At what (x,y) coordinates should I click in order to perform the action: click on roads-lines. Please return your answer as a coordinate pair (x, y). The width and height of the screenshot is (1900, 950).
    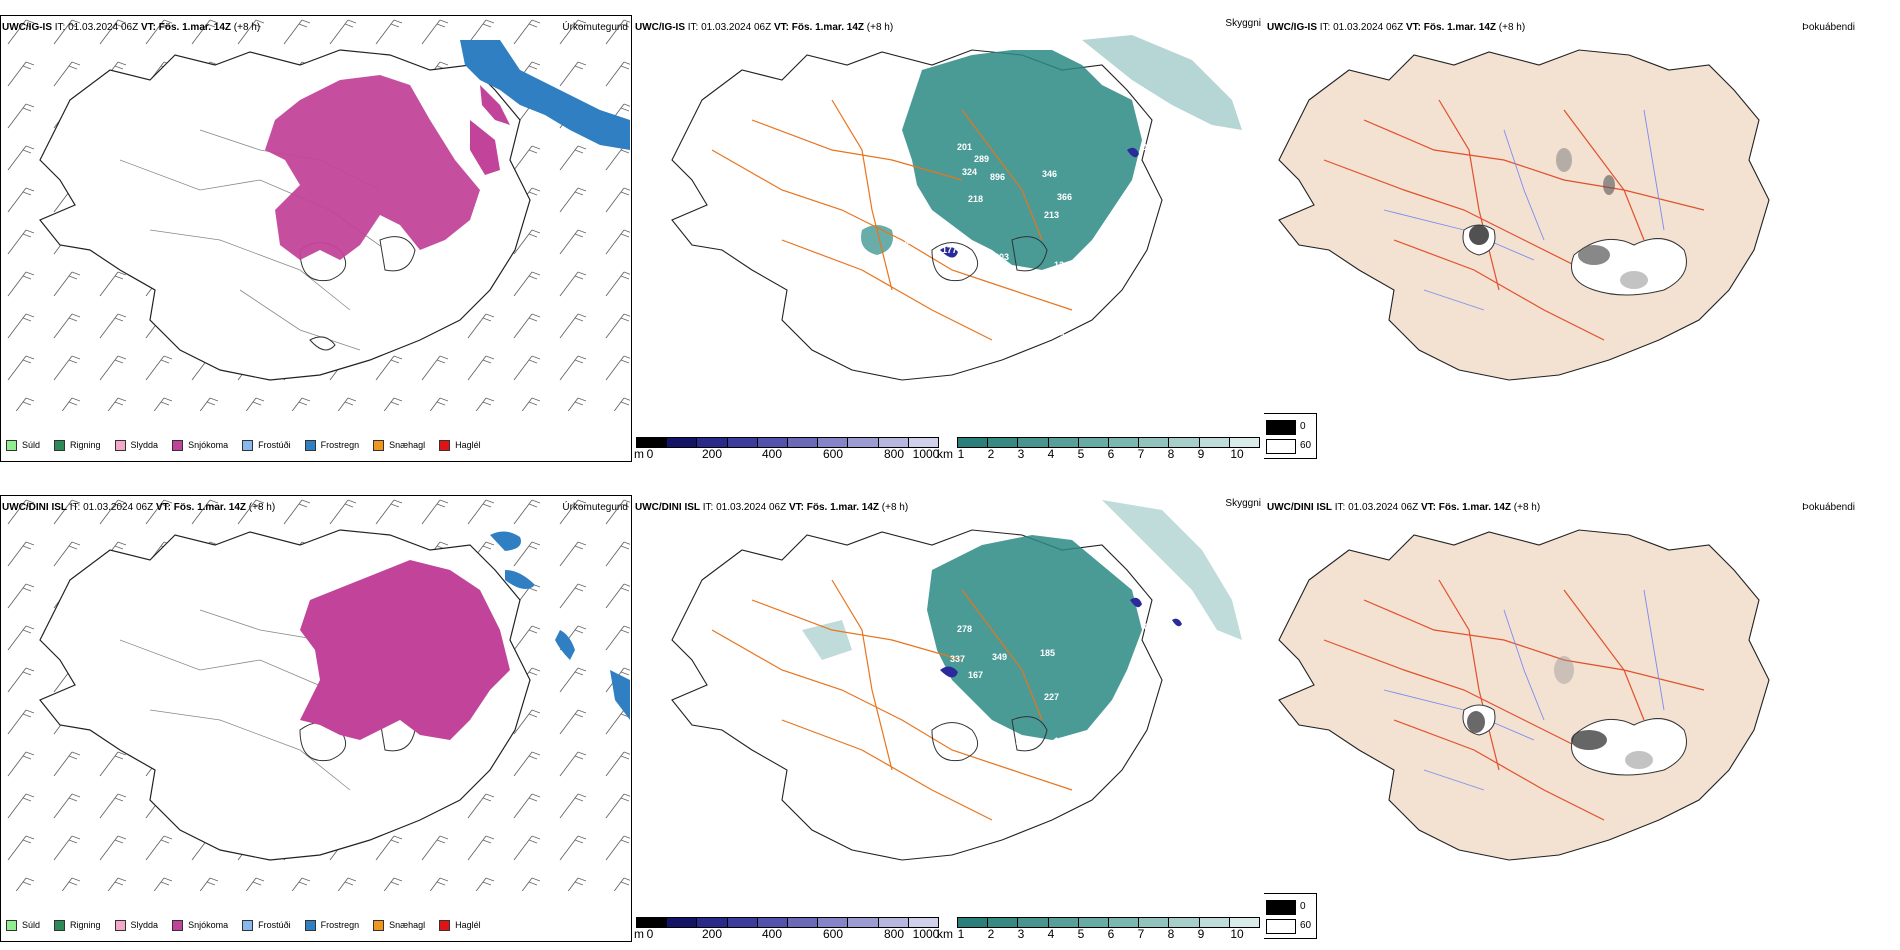
    Looking at the image, I should click on (260, 240).